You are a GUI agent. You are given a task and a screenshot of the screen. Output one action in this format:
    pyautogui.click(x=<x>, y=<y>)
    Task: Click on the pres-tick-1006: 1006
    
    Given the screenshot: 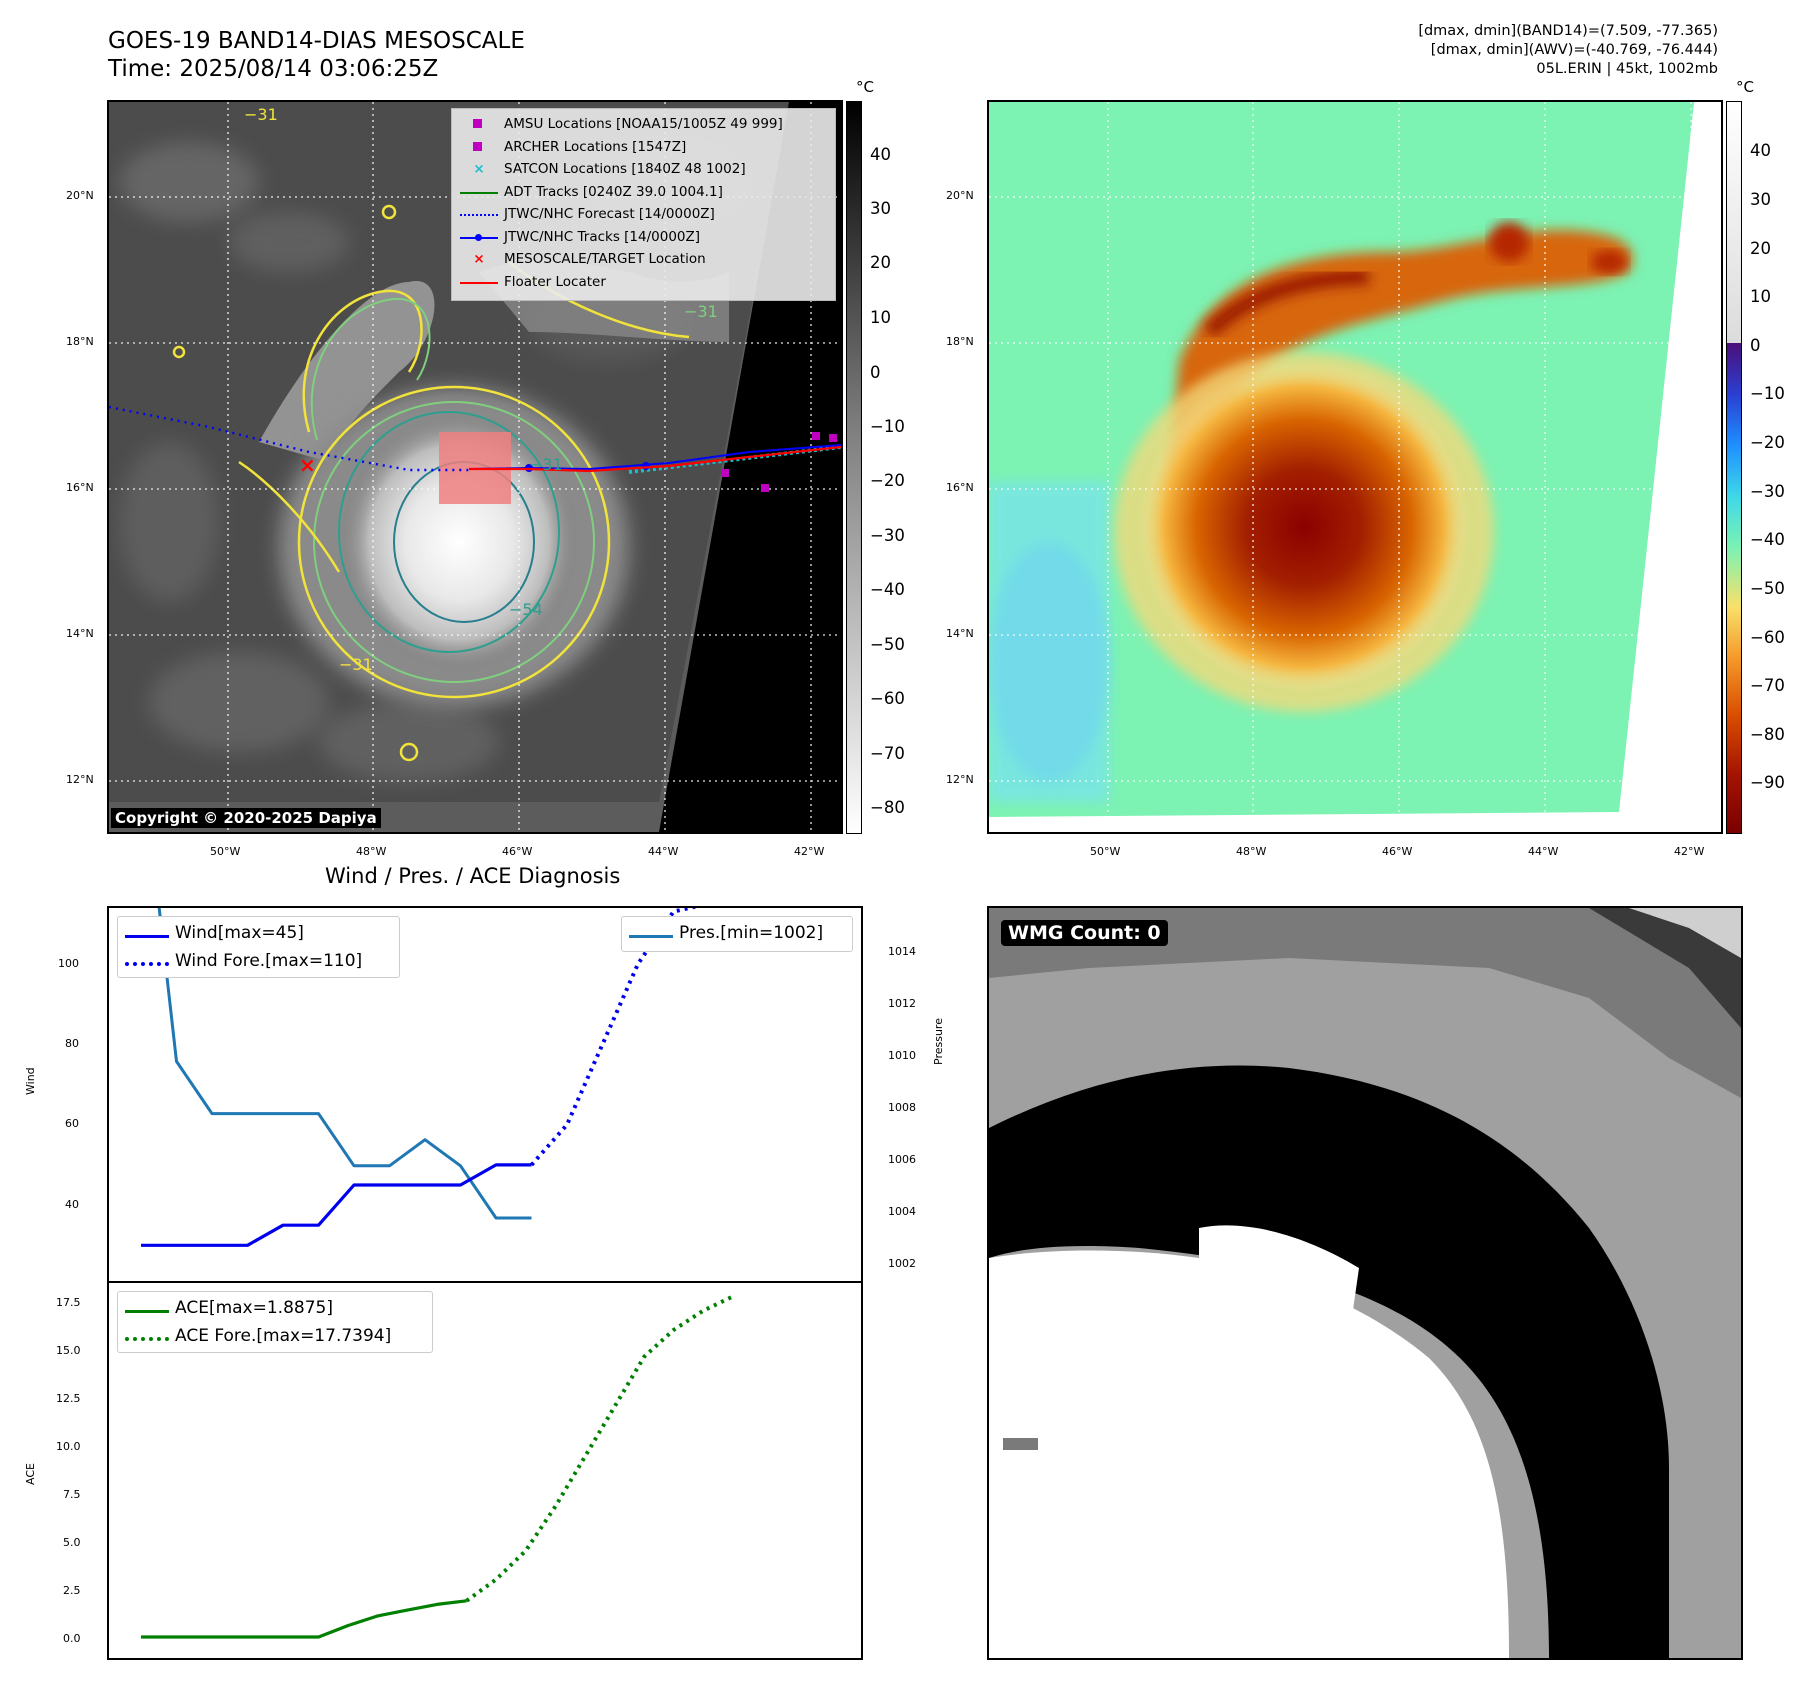 What is the action you would take?
    pyautogui.click(x=902, y=1159)
    